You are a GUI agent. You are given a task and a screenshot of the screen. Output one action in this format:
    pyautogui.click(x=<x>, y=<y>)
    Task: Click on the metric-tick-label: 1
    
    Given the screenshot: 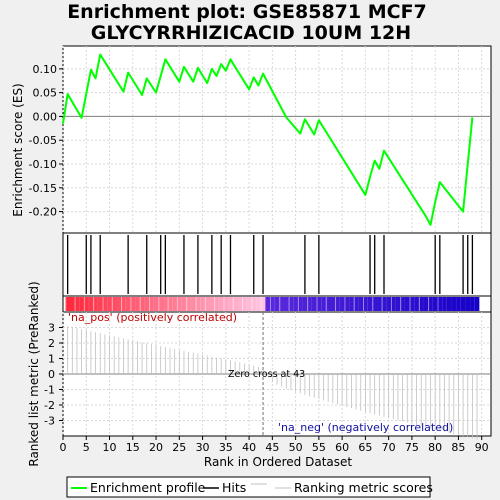 What is the action you would take?
    pyautogui.click(x=51, y=359)
    